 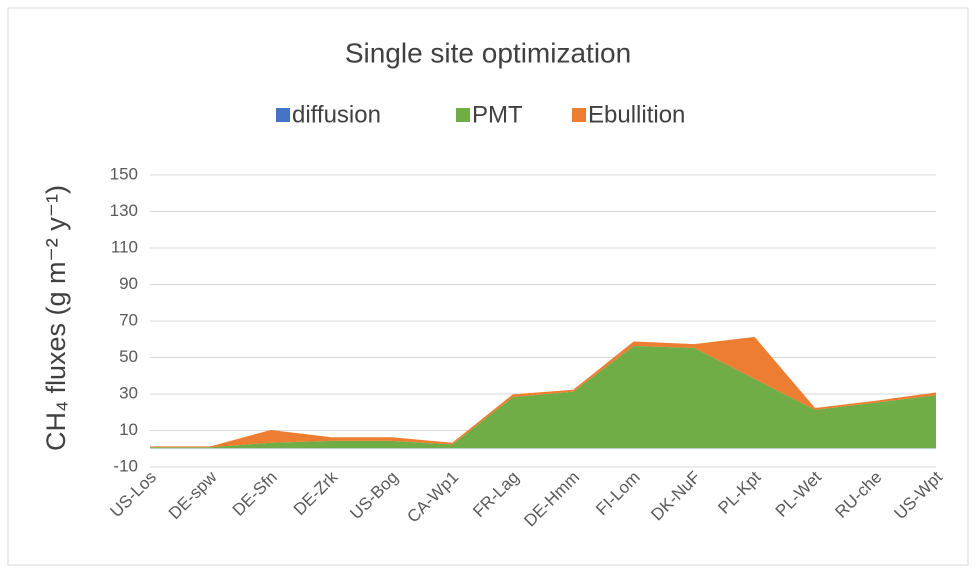 What do you see at coordinates (128, 319) in the screenshot?
I see `y-tick-label: 70` at bounding box center [128, 319].